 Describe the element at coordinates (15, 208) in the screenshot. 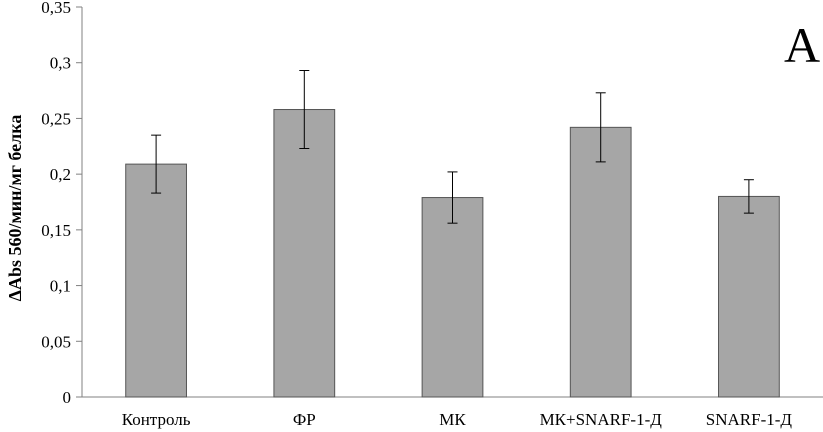

I see `y-axis-title: ΔAbs 560/мин/мг белка` at that location.